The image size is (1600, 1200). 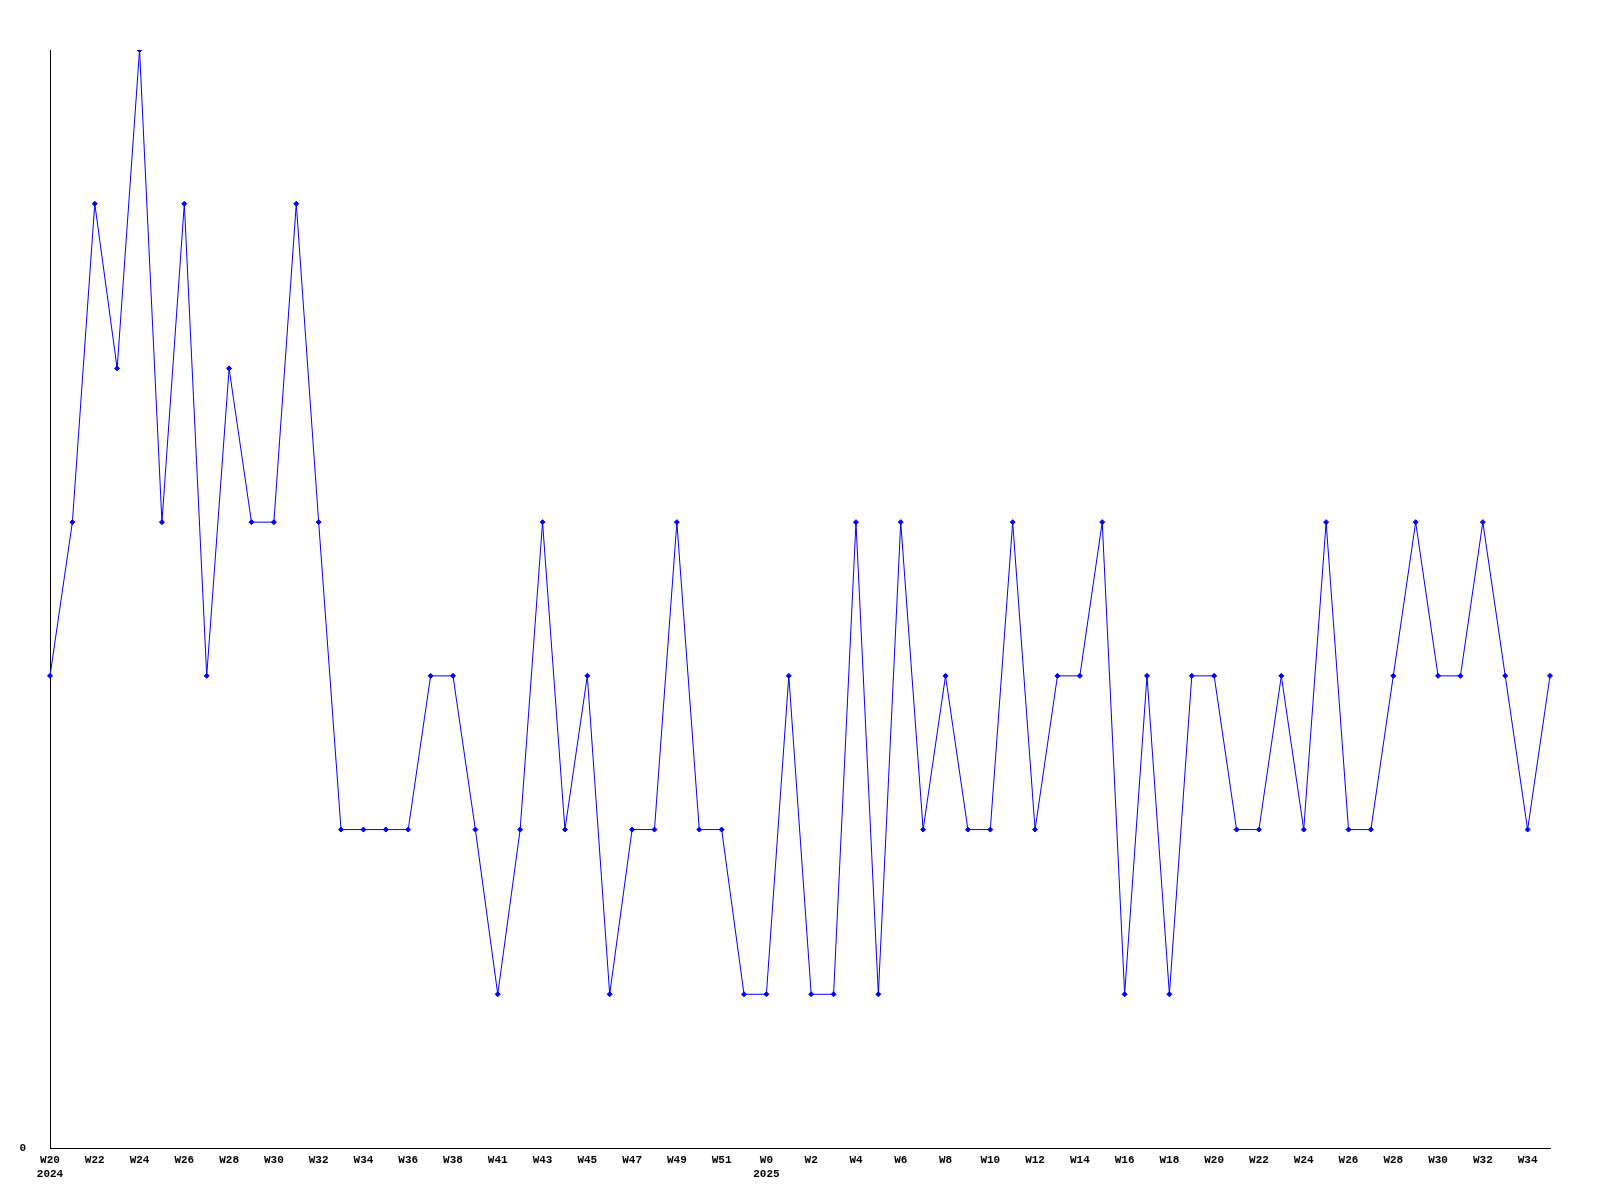 What do you see at coordinates (498, 1160) in the screenshot?
I see `x-tick-label: W41` at bounding box center [498, 1160].